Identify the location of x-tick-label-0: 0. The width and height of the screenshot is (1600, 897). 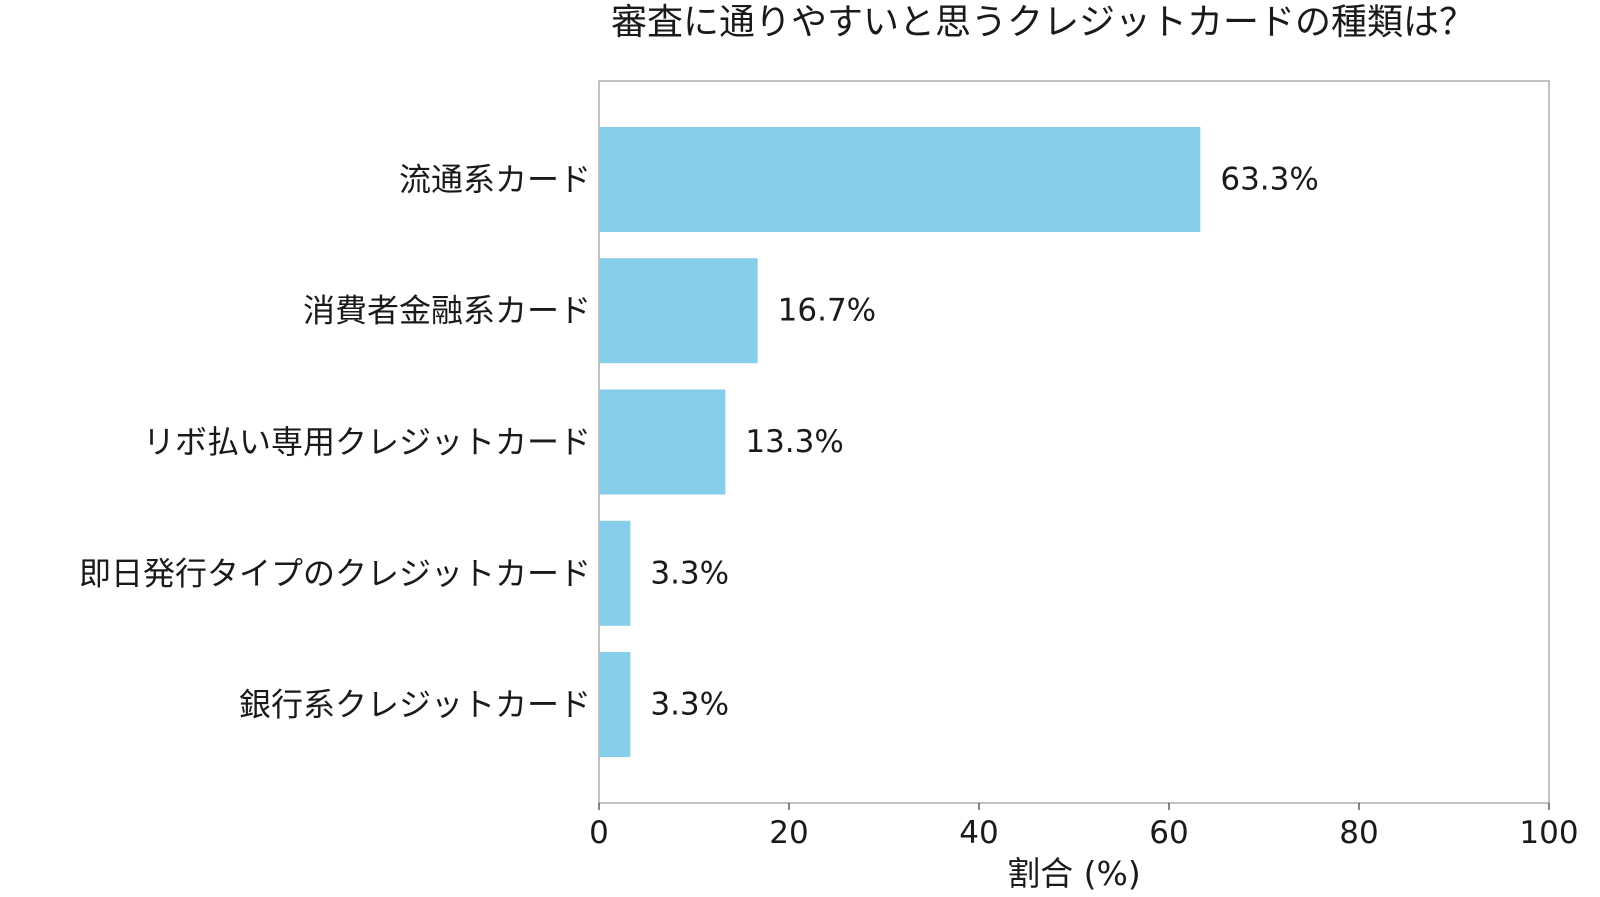
(599, 833).